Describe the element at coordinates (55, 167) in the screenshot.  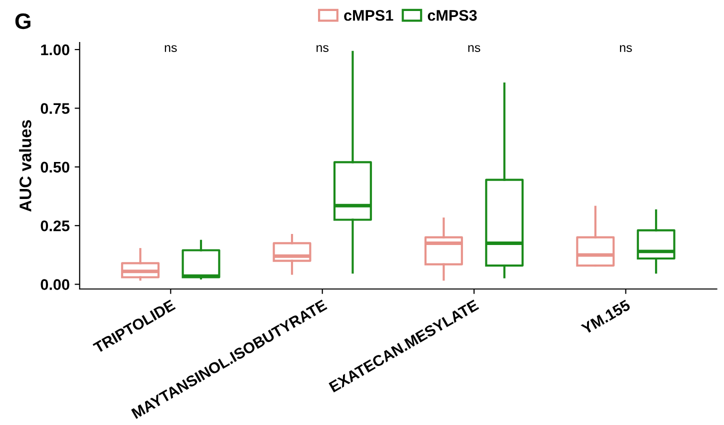
I see `y-tick-label: 0.50` at that location.